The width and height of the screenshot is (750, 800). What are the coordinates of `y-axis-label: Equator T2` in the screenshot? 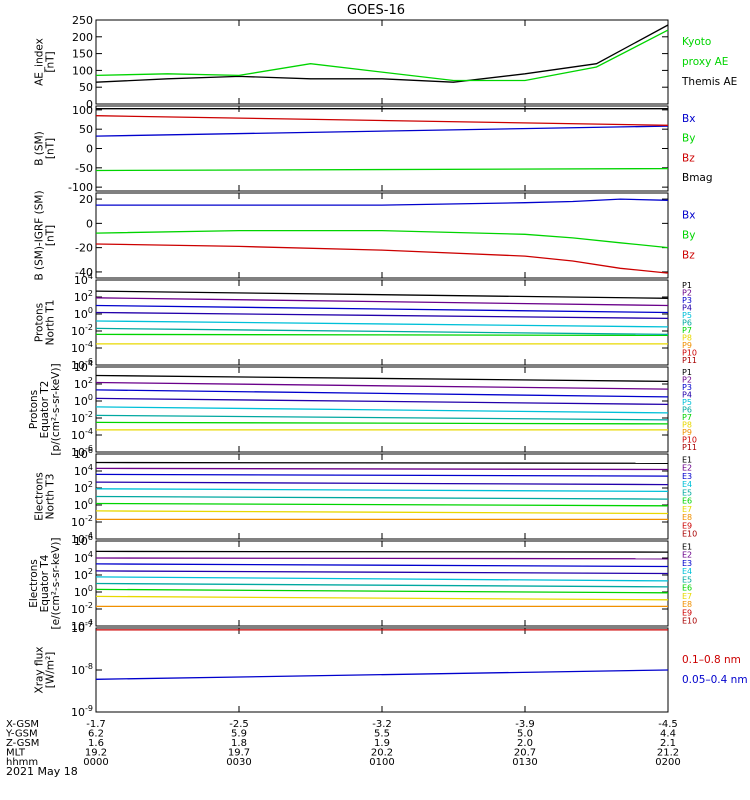 It's located at (45, 410).